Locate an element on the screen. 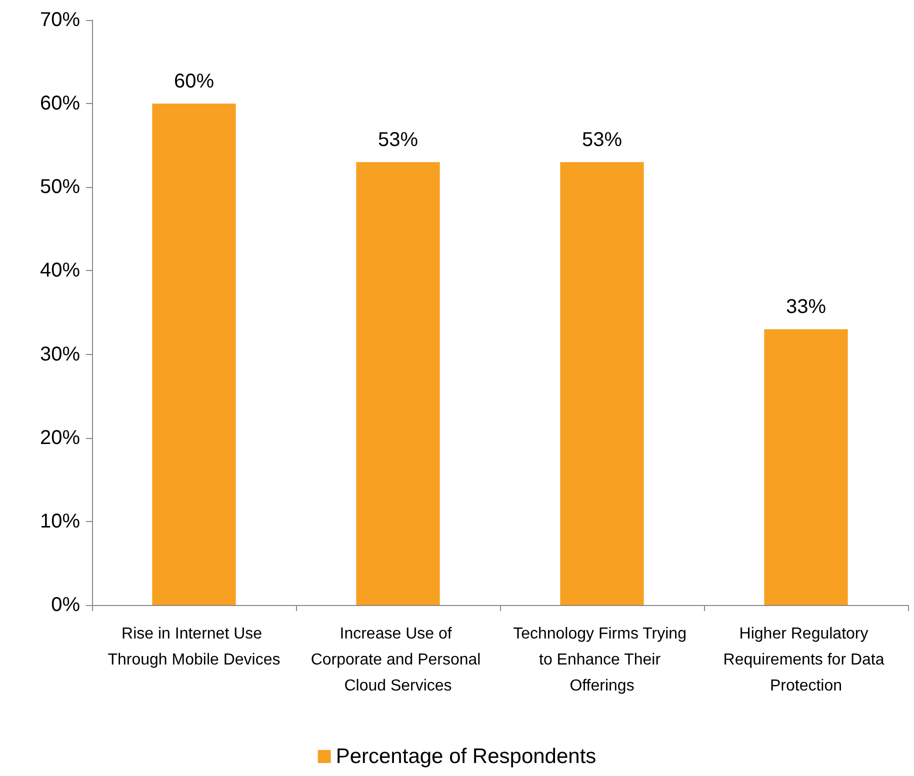 Image resolution: width=914 pixels, height=776 pixels. y-tick-label: 30% is located at coordinates (60, 354).